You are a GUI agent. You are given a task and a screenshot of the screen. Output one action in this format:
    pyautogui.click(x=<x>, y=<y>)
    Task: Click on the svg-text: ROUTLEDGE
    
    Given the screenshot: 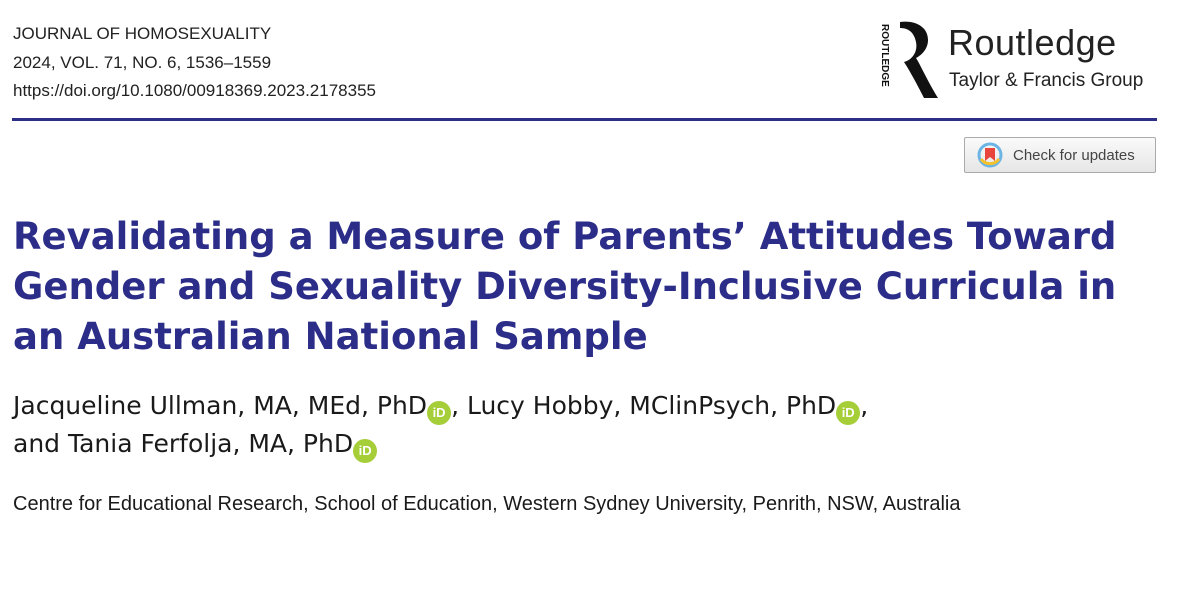 What is the action you would take?
    pyautogui.click(x=885, y=55)
    